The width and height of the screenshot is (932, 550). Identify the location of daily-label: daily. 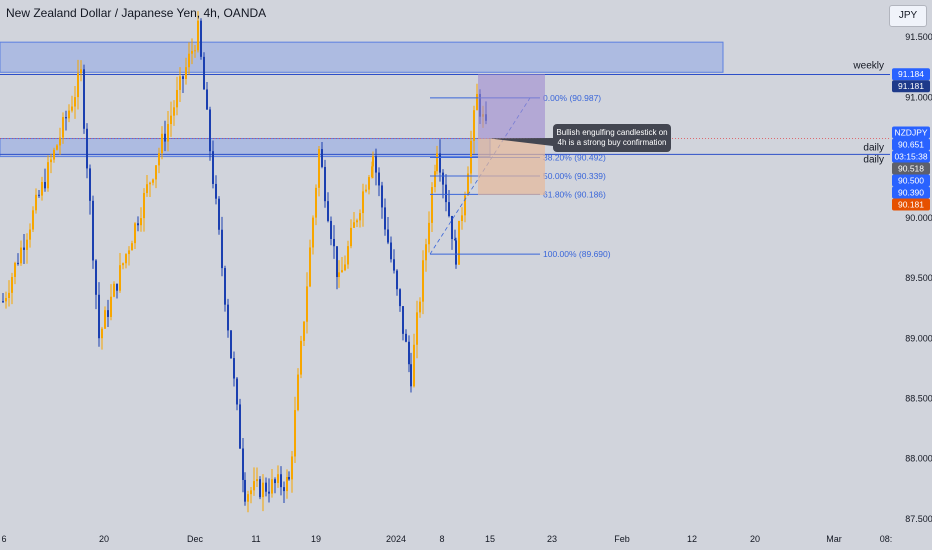
(873, 159).